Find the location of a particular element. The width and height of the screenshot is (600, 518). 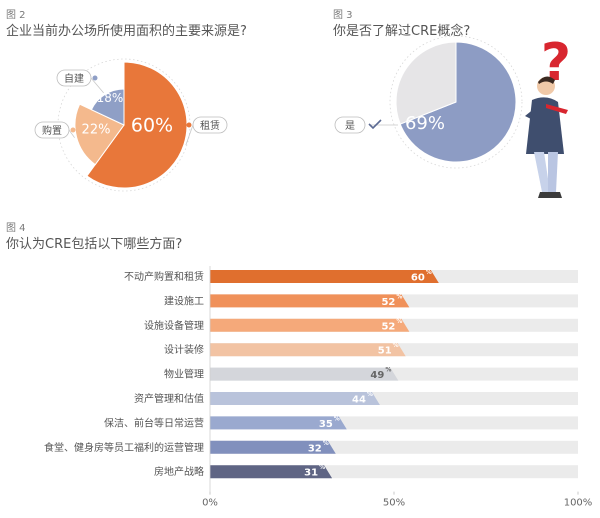

fig4-title: 你认为CRE包括以下哪些方面? is located at coordinates (94, 244).